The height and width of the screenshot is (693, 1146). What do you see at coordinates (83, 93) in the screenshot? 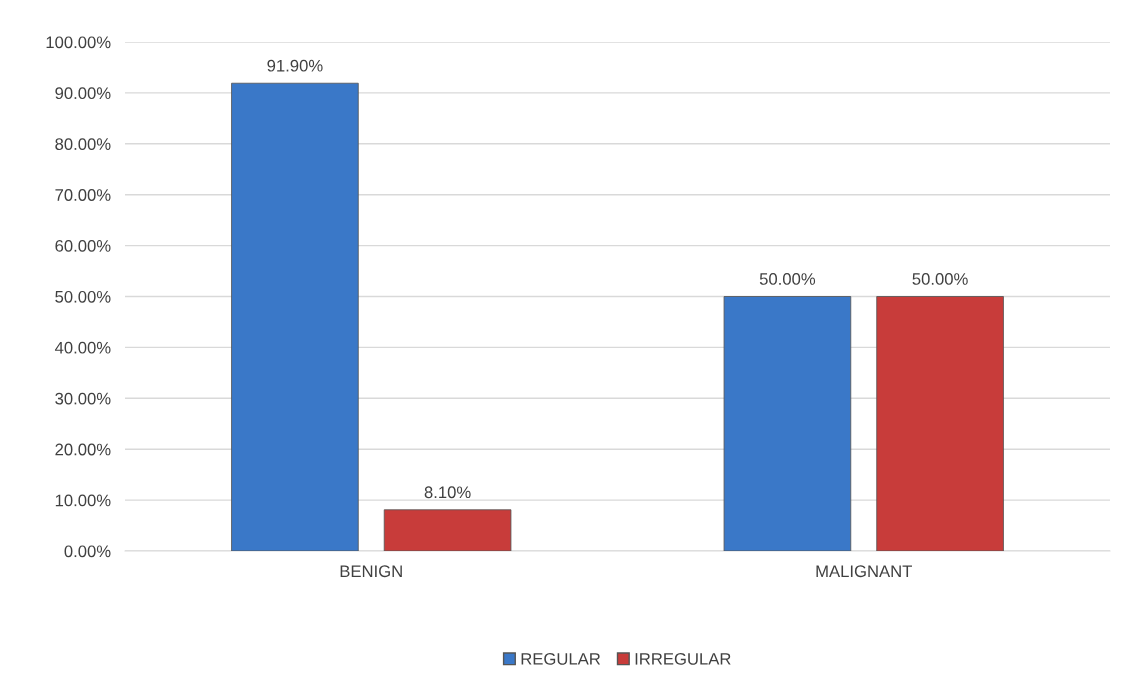
I see `y-tick-label: 90.00%` at bounding box center [83, 93].